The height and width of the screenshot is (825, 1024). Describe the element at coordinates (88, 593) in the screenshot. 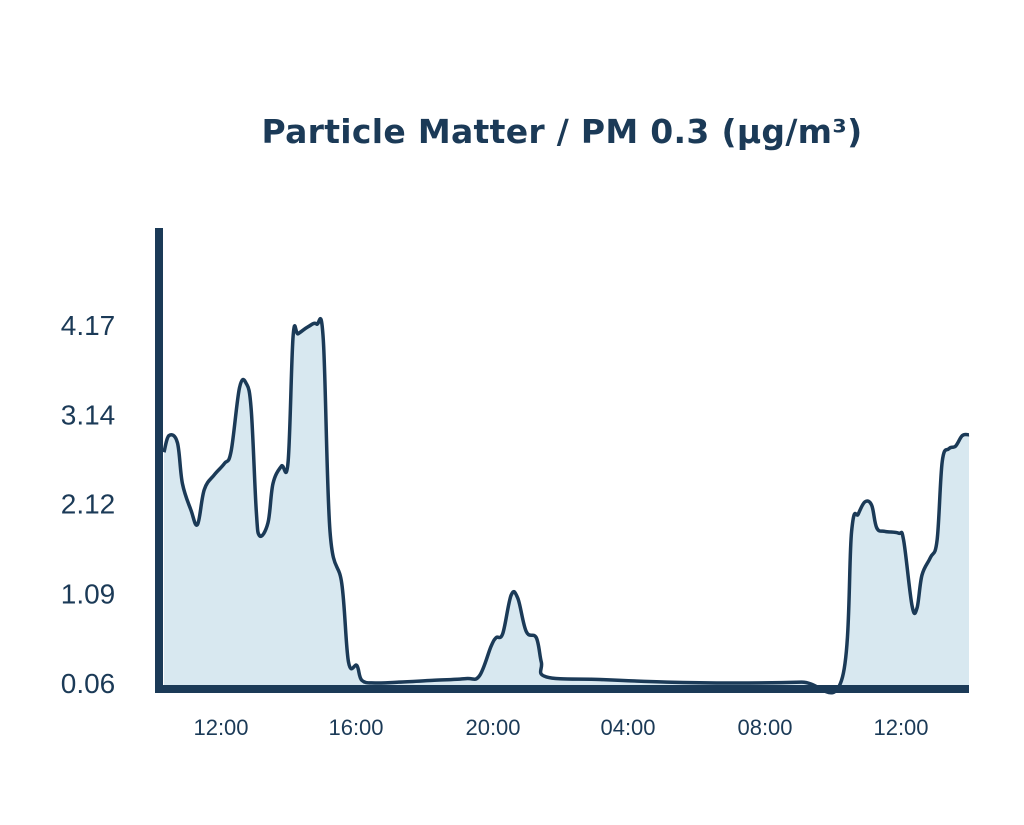

I see `y-tick-label: 1.09` at that location.